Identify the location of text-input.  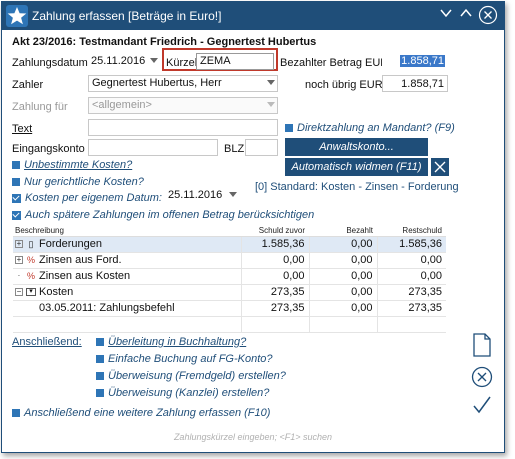
(183, 127).